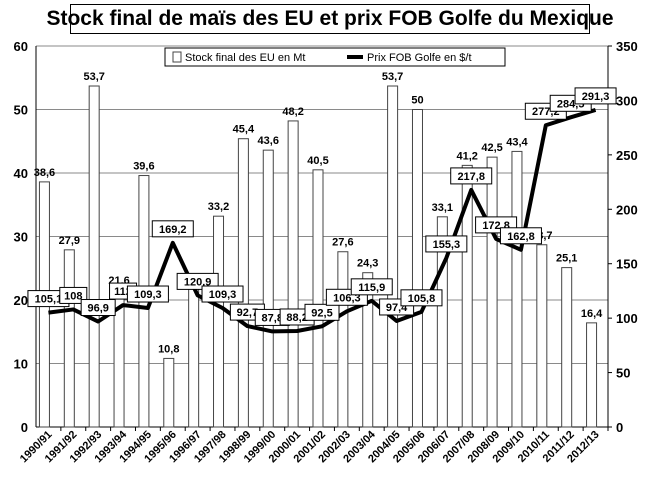 The width and height of the screenshot is (661, 481). I want to click on legend-line-label: Prix FOB Golfe en $/t, so click(419, 58).